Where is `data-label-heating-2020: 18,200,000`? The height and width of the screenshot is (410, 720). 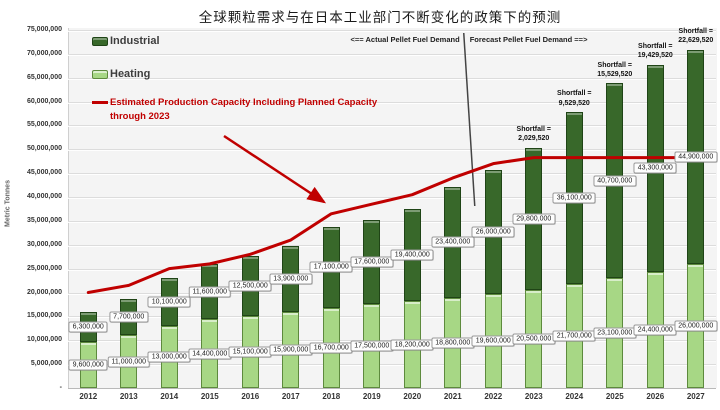 data-label-heating-2020: 18,200,000 is located at coordinates (412, 345).